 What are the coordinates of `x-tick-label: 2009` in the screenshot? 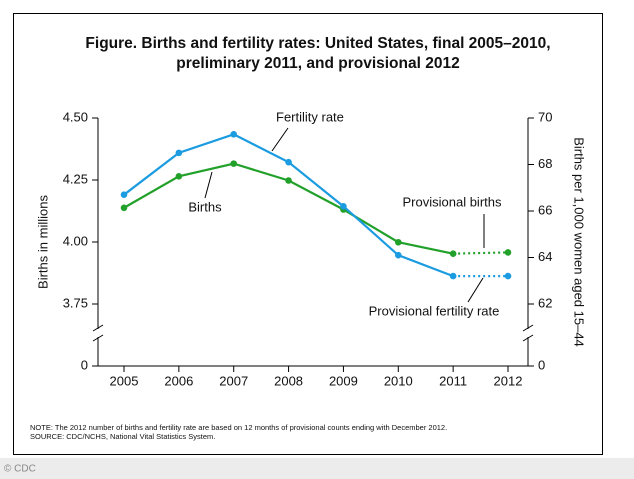 It's located at (343, 380).